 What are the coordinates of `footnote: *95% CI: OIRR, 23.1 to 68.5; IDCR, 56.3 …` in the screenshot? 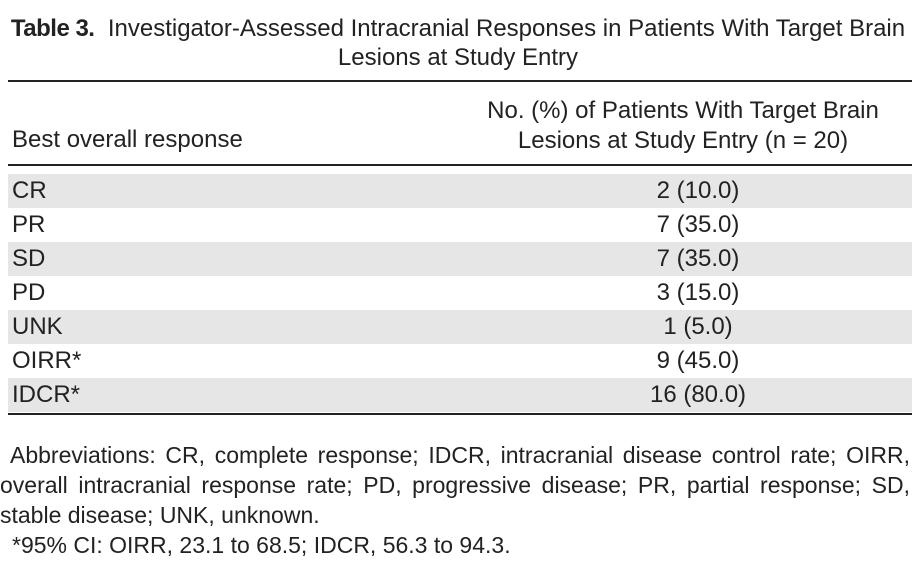 It's located at (261, 545).